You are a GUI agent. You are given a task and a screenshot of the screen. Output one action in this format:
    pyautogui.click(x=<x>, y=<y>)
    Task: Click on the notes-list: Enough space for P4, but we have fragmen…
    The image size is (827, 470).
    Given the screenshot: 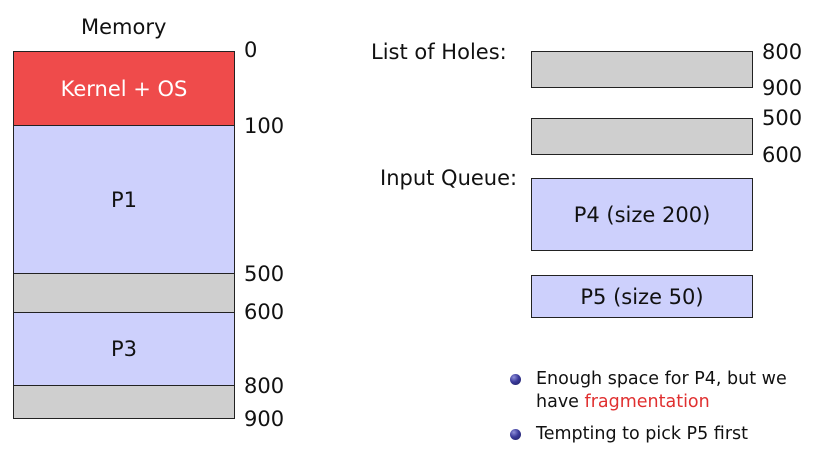 What is the action you would take?
    pyautogui.click(x=665, y=411)
    